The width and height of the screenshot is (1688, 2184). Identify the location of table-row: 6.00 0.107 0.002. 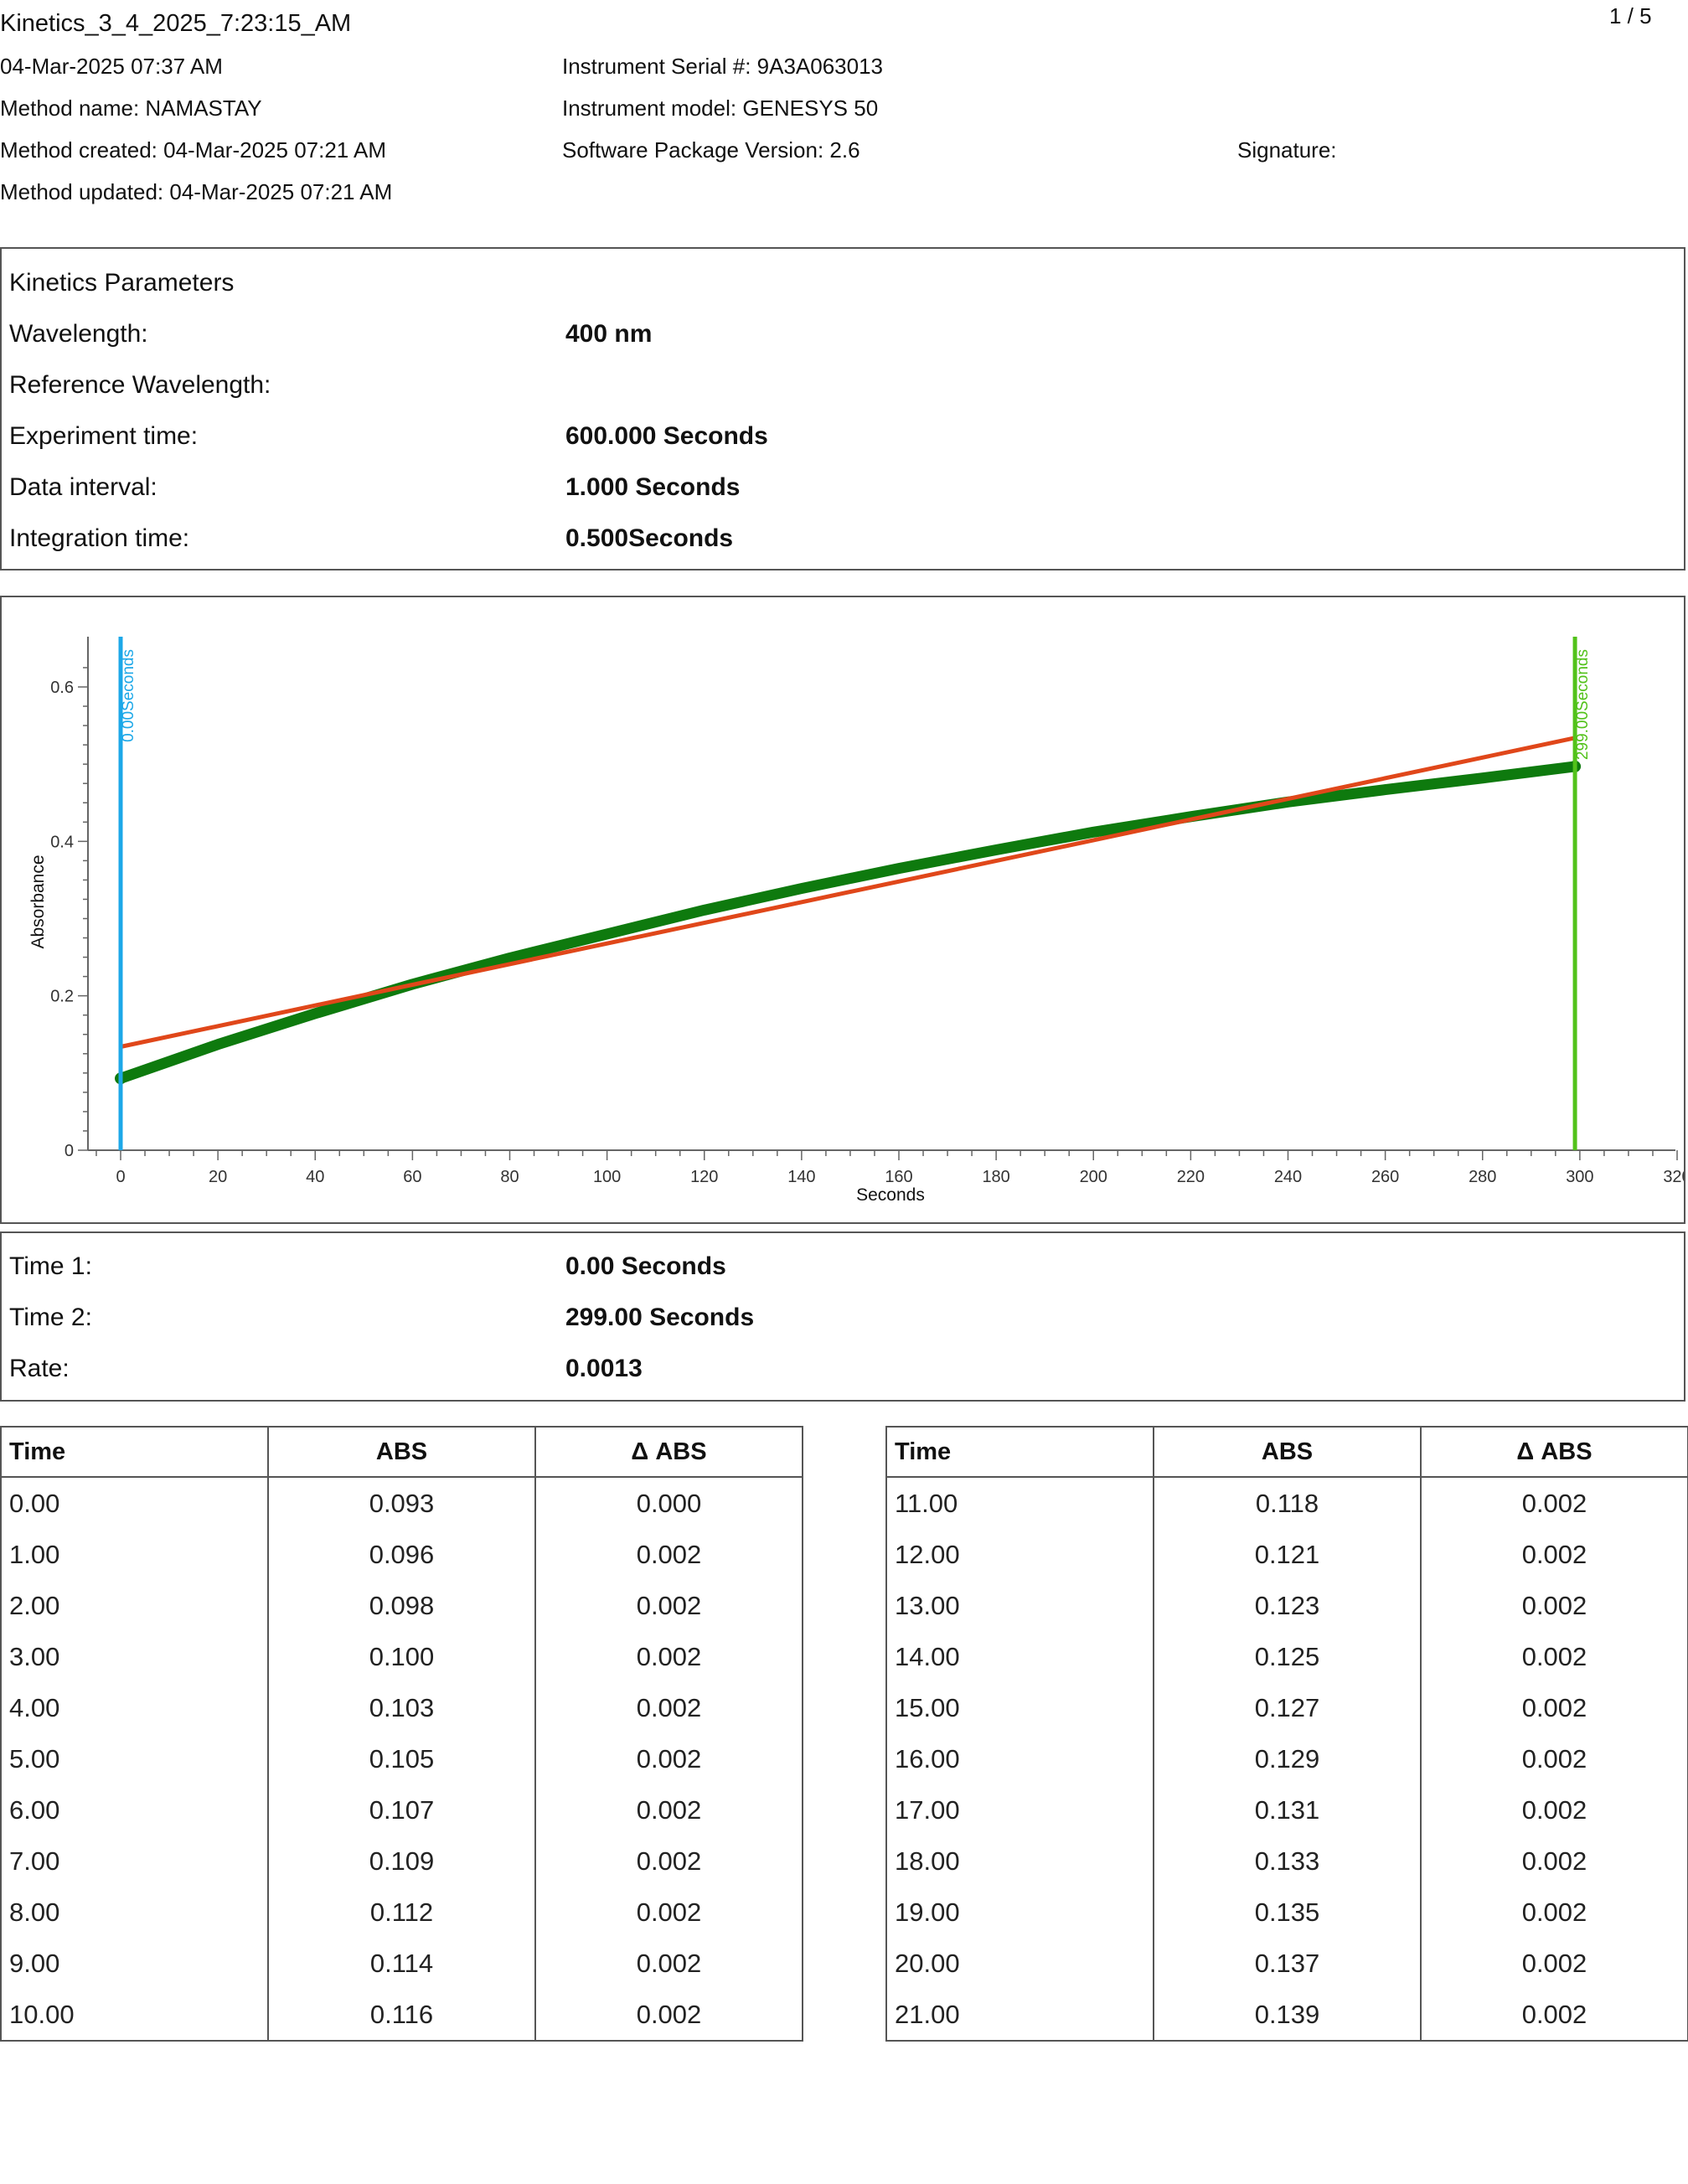
(402, 1809).